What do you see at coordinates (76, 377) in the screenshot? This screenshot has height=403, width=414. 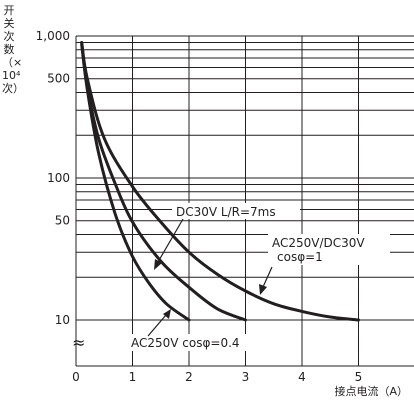 I see `x-tick-label: 0` at bounding box center [76, 377].